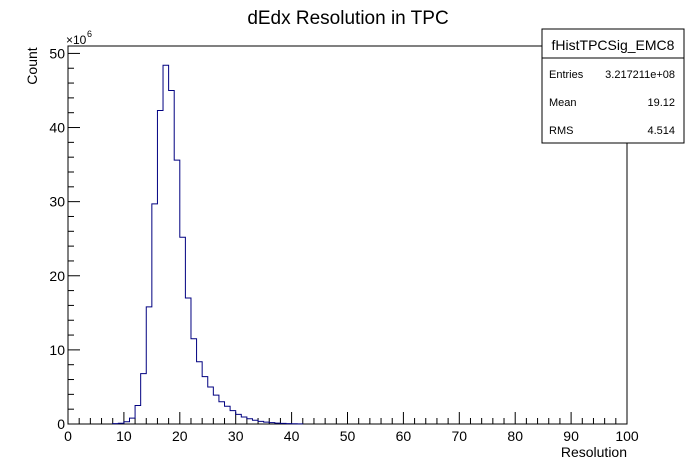  I want to click on x-tick-label: 100, so click(627, 436).